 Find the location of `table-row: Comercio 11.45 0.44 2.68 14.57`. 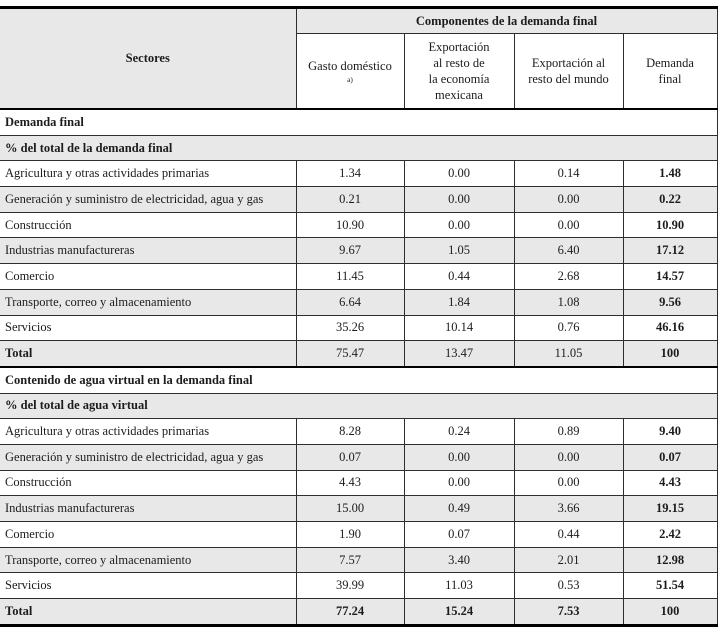

table-row: Comercio 11.45 0.44 2.68 14.57 is located at coordinates (359, 276).